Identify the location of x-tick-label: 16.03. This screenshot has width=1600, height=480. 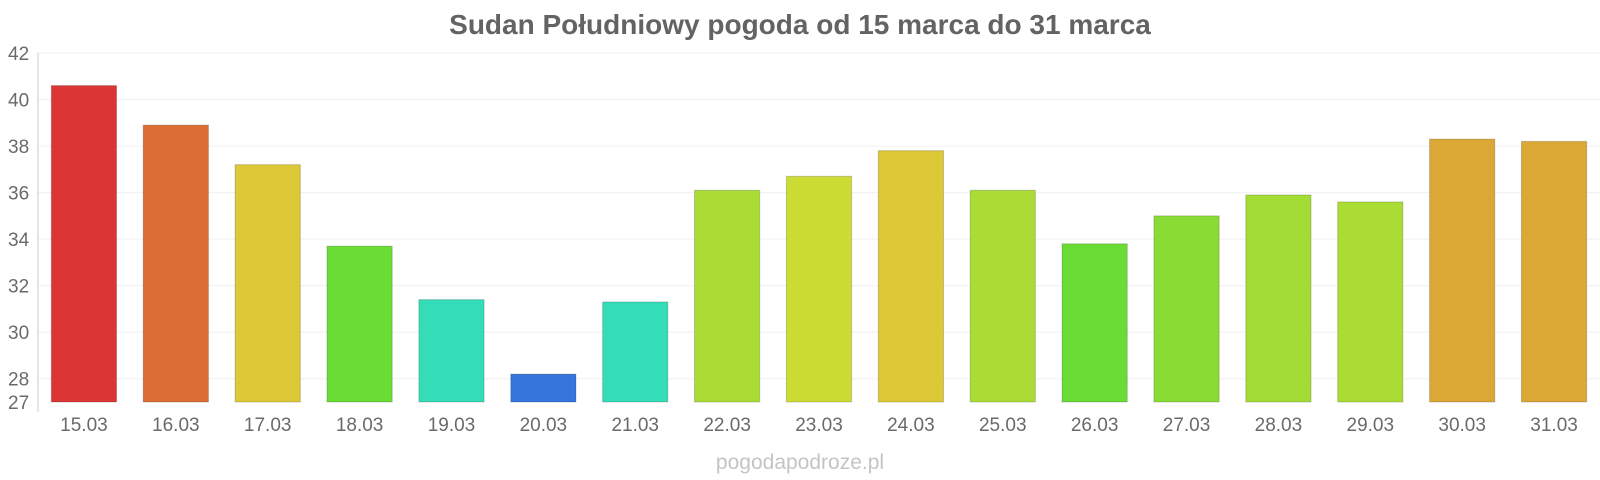
(176, 425).